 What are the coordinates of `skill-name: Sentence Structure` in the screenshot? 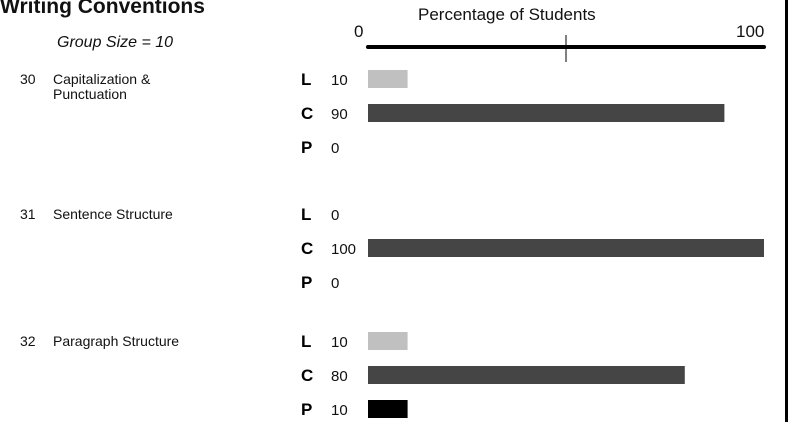 It's located at (113, 214).